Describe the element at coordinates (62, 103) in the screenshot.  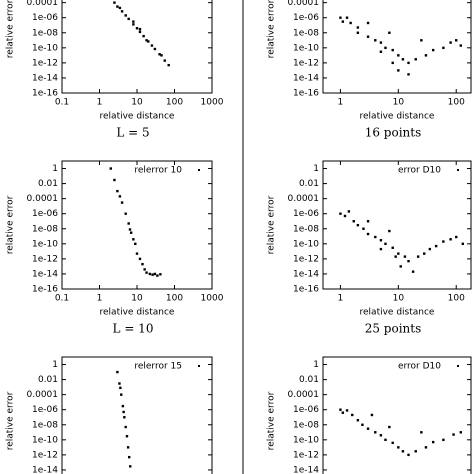
I see `x-tick-label: 0.1` at that location.